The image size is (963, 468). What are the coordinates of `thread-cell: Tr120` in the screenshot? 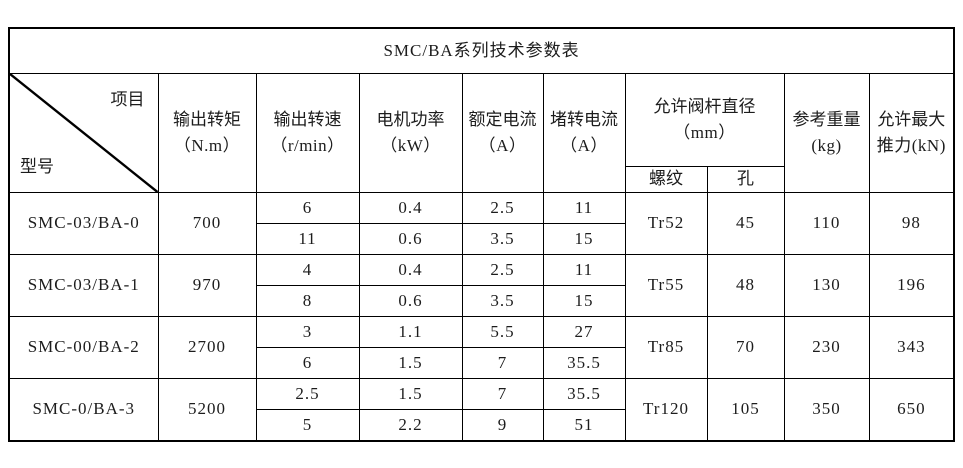 It's located at (666, 410).